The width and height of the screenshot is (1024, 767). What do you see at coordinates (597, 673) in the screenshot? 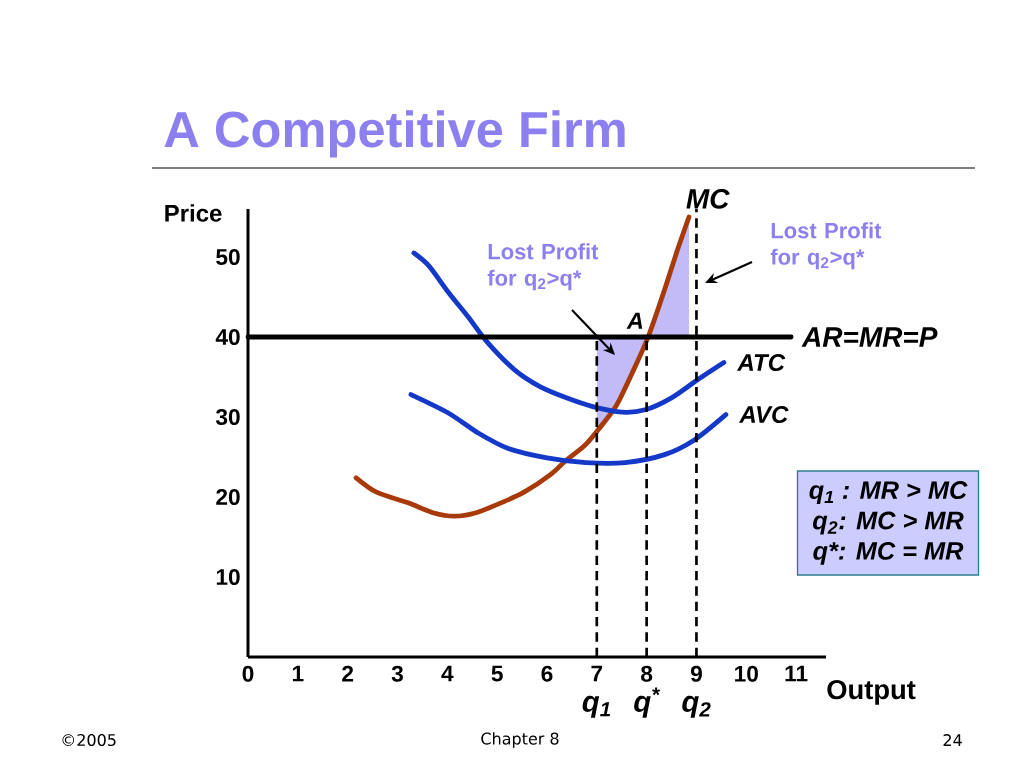
I see `x-tick-label: 7` at bounding box center [597, 673].